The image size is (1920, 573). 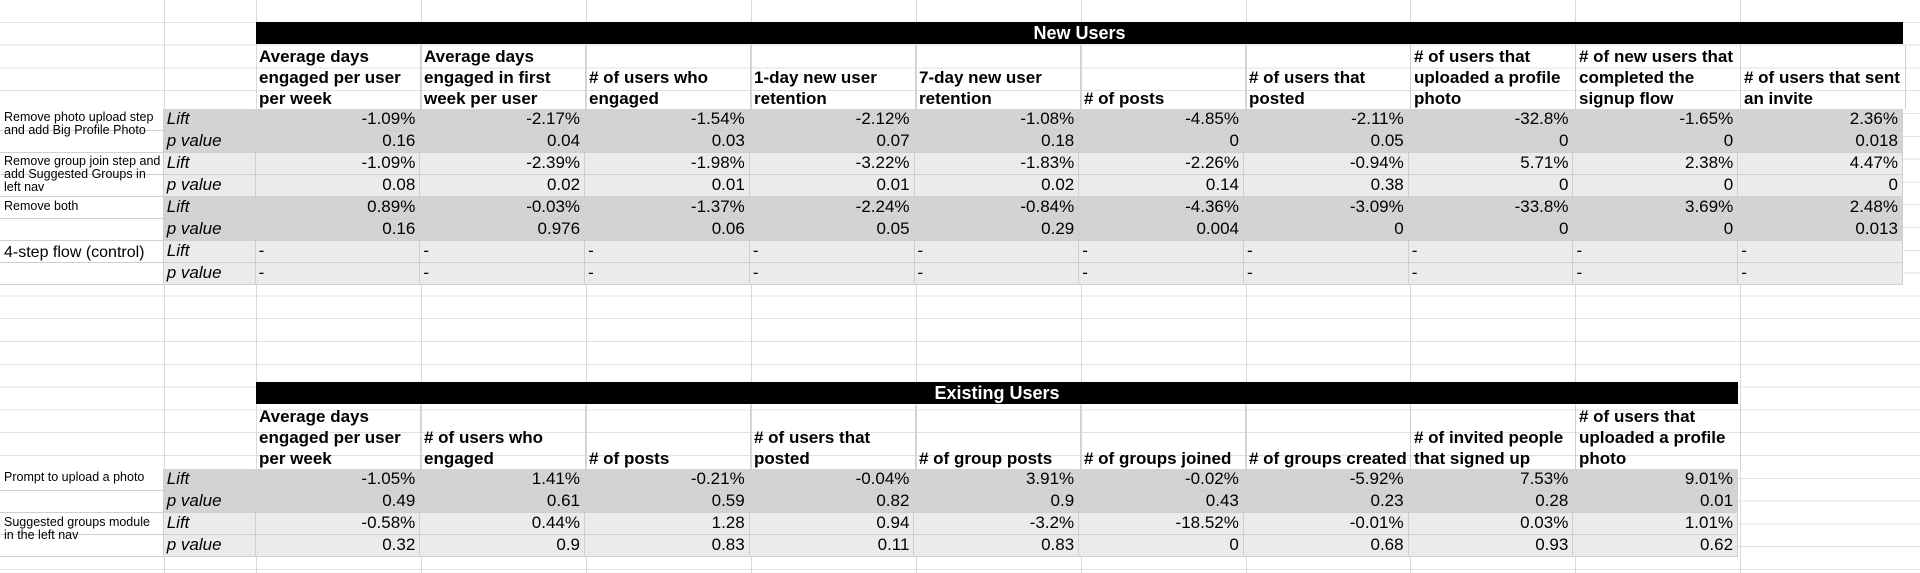 I want to click on column-header: # of users that uploaded a profile photo, so click(x=1493, y=77).